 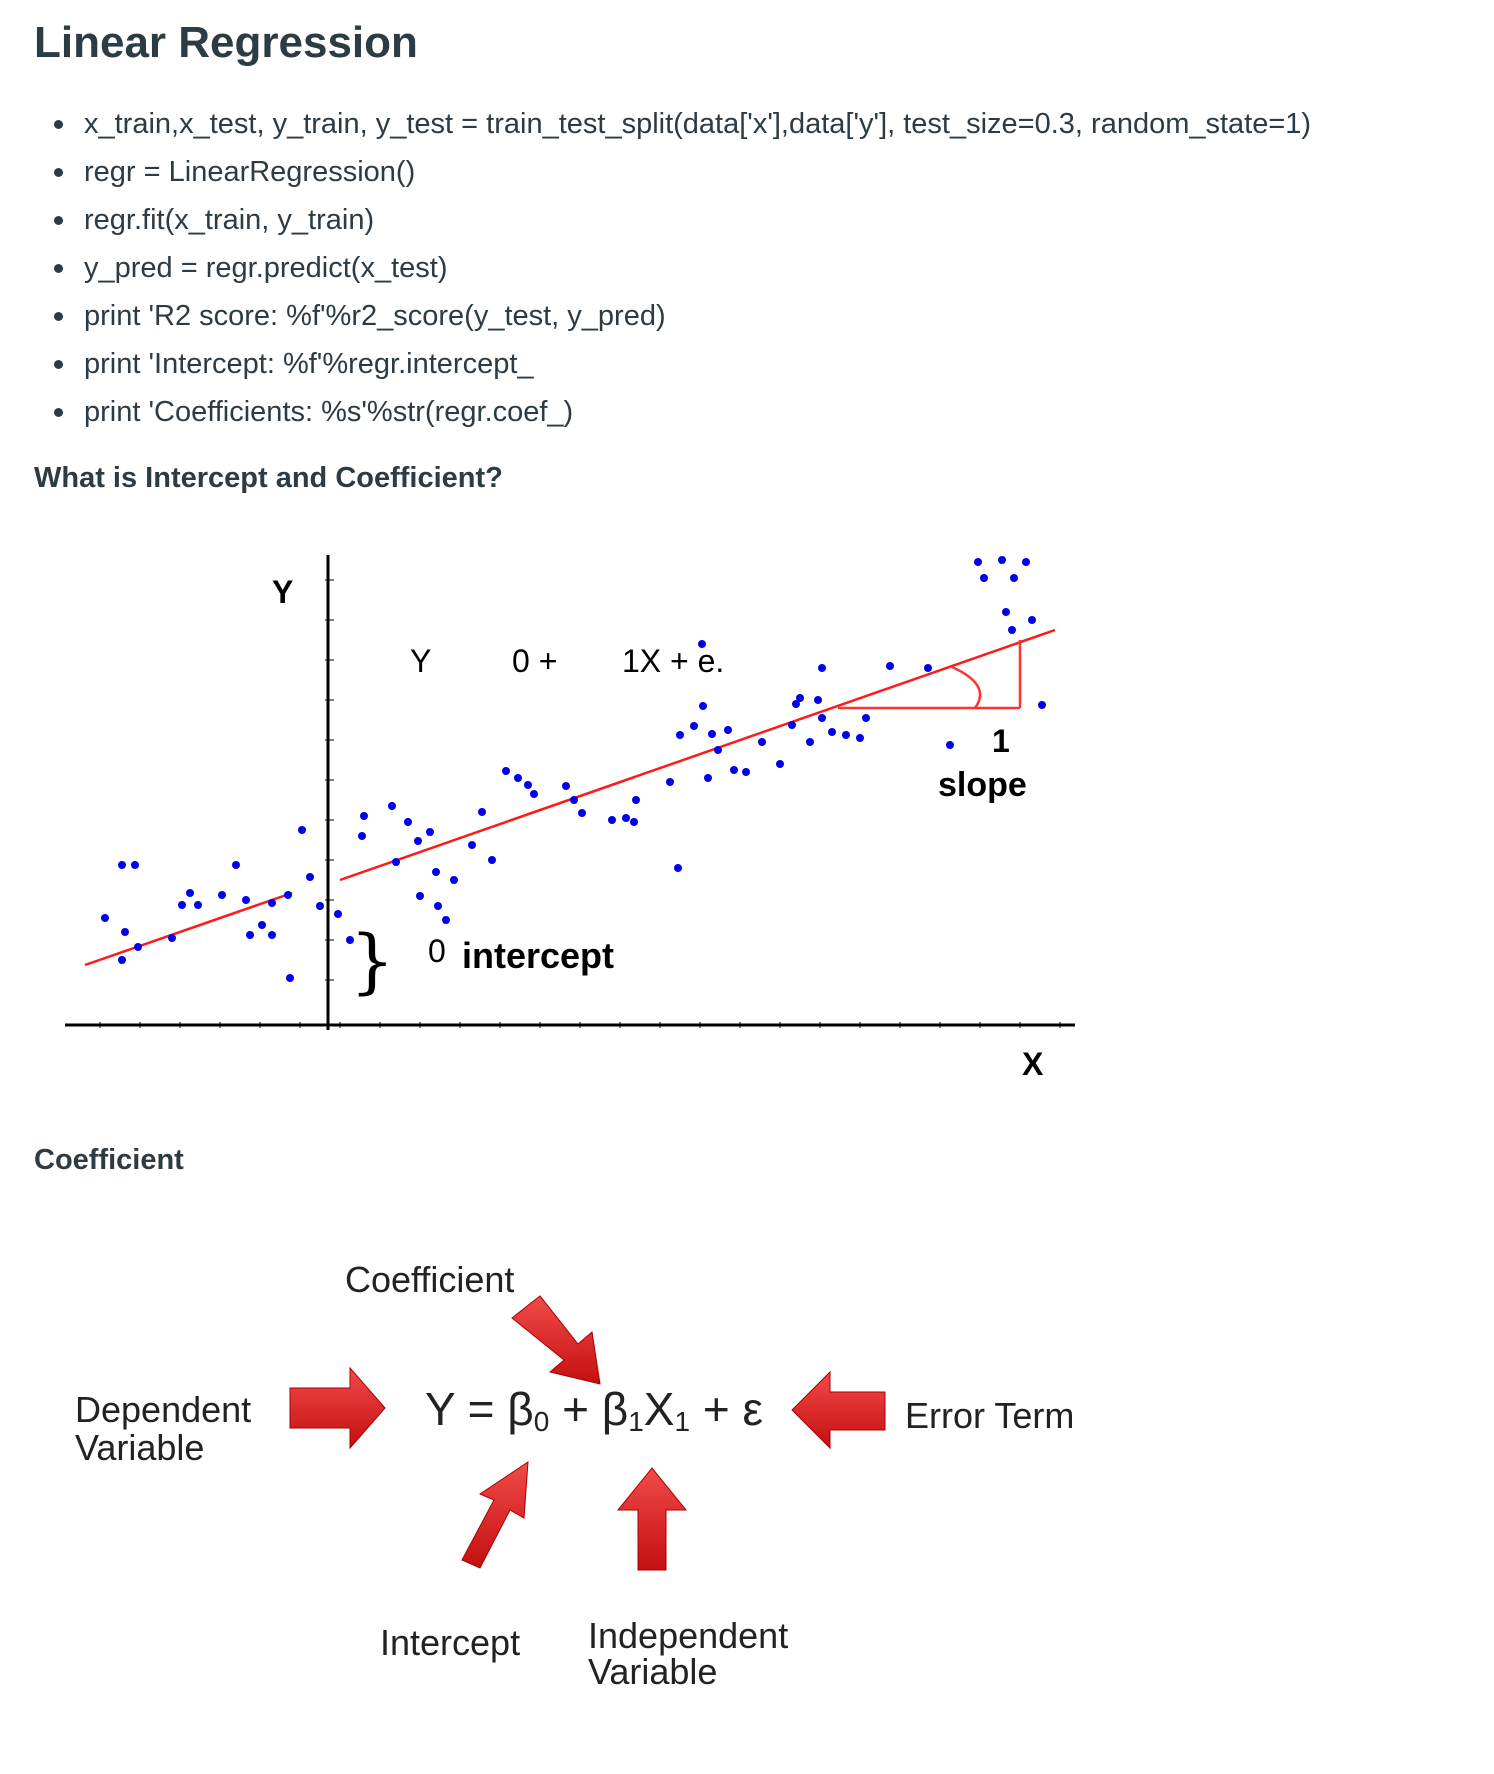 What do you see at coordinates (1033, 1064) in the screenshot?
I see `x-axis-label: X` at bounding box center [1033, 1064].